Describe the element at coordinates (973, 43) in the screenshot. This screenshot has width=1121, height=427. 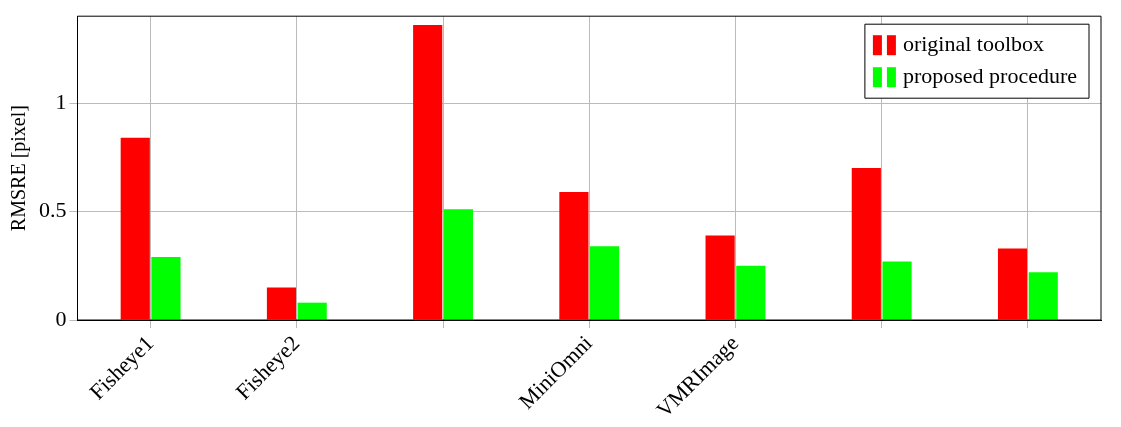
I see `legend-label: original toolbox` at that location.